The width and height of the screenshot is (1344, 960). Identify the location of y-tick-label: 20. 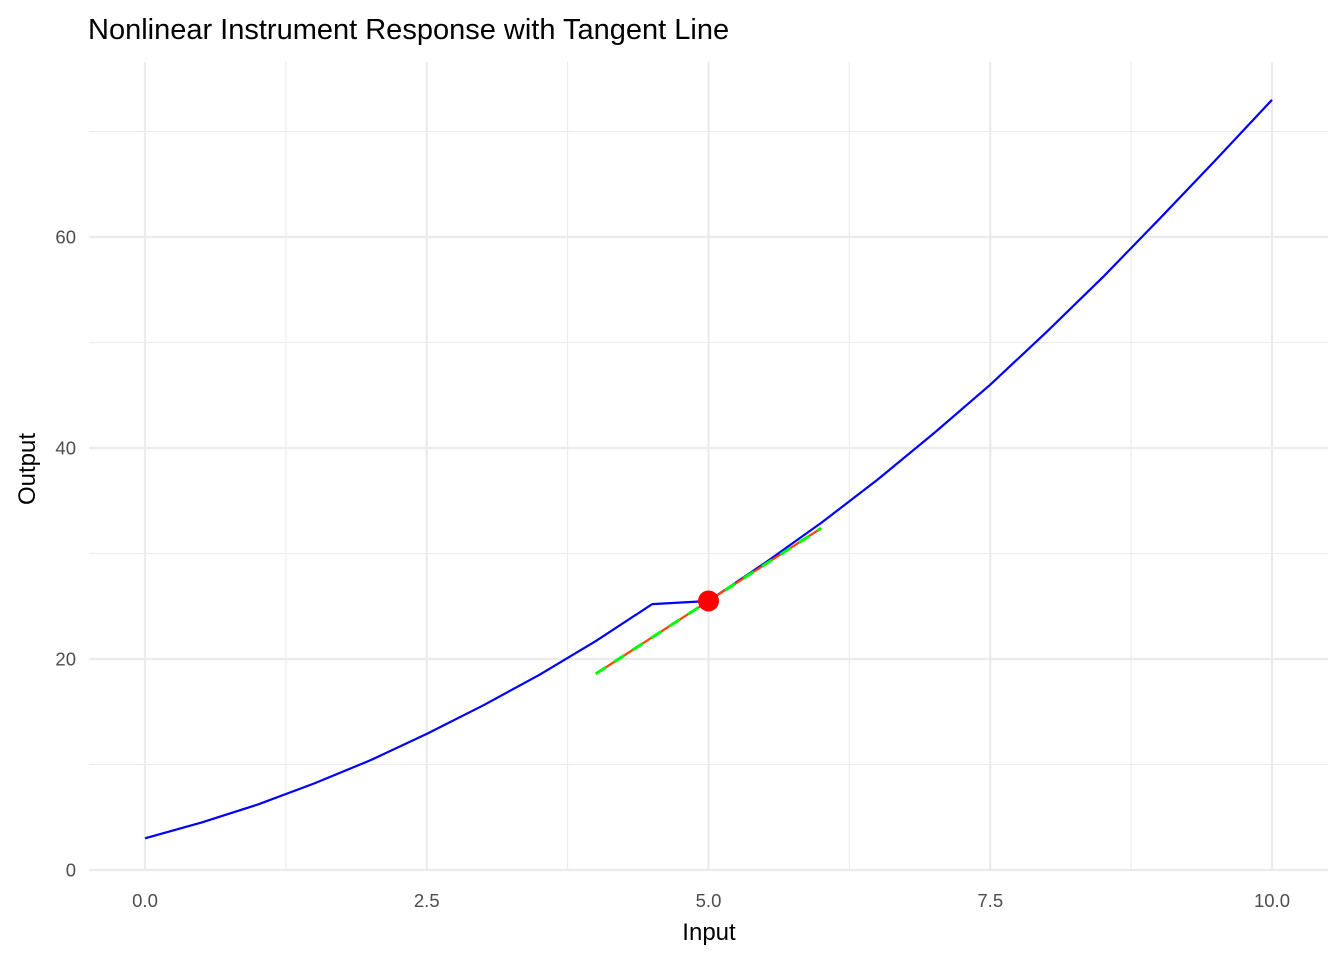
(65, 659).